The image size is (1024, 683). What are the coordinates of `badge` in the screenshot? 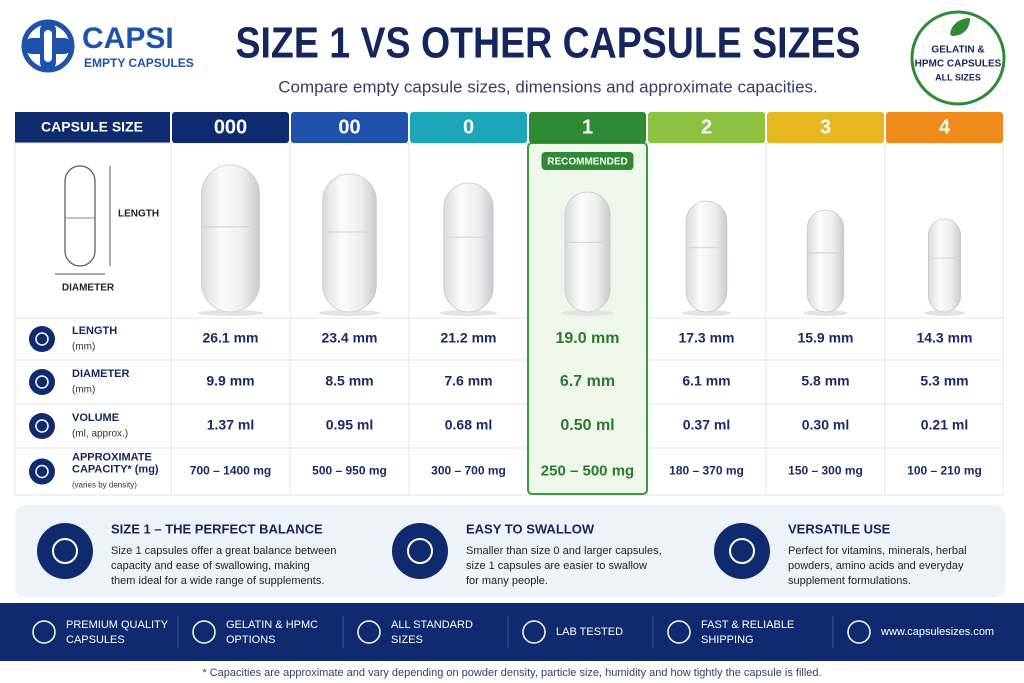 It's located at (958, 58).